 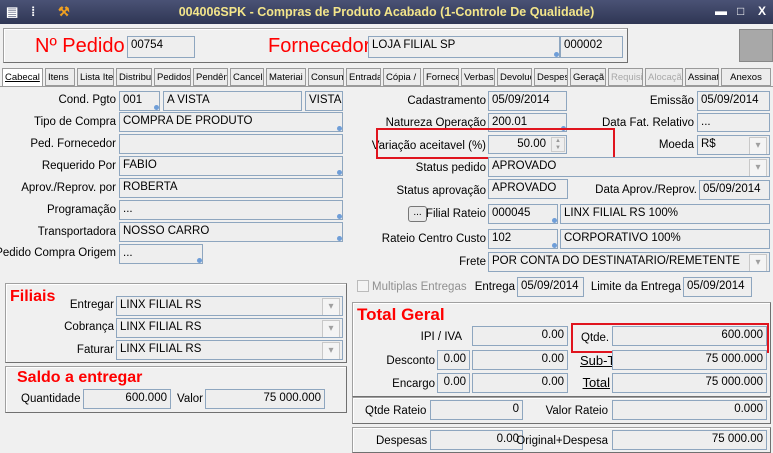 I want to click on cond-pgto-label: Cond. Pgto, so click(x=87, y=100).